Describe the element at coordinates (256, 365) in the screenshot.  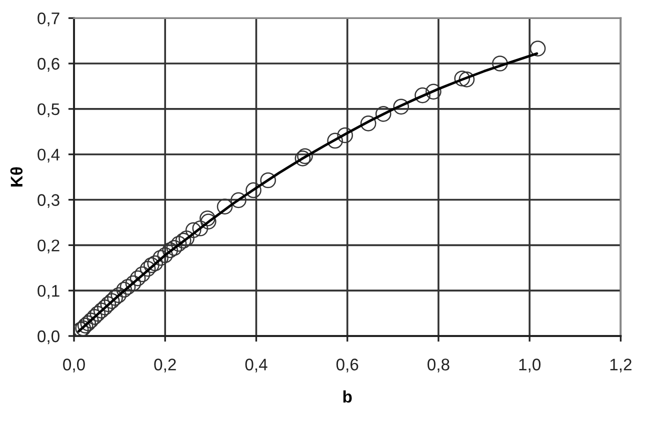
I see `x-tick-label: 0,4` at that location.